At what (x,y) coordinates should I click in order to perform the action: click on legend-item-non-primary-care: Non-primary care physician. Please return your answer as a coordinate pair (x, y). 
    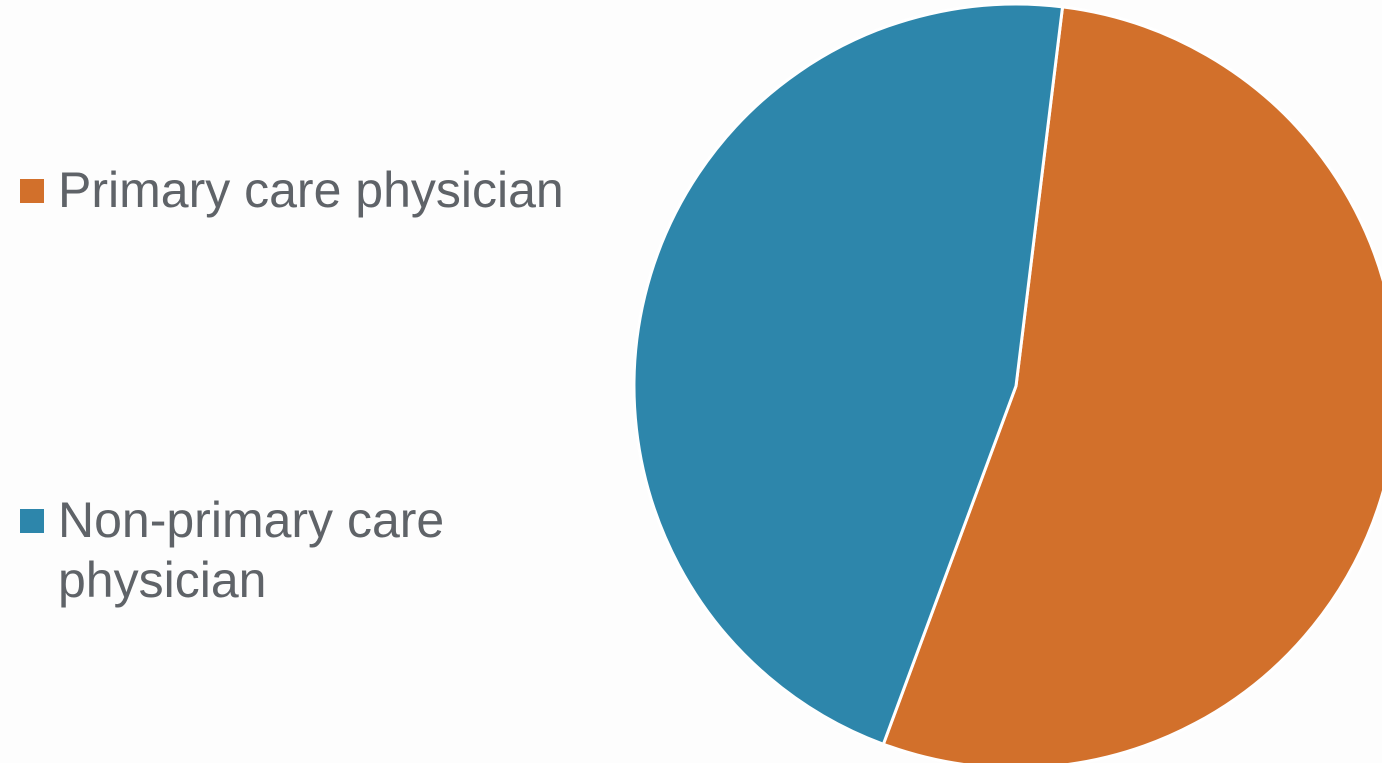
    Looking at the image, I should click on (259, 550).